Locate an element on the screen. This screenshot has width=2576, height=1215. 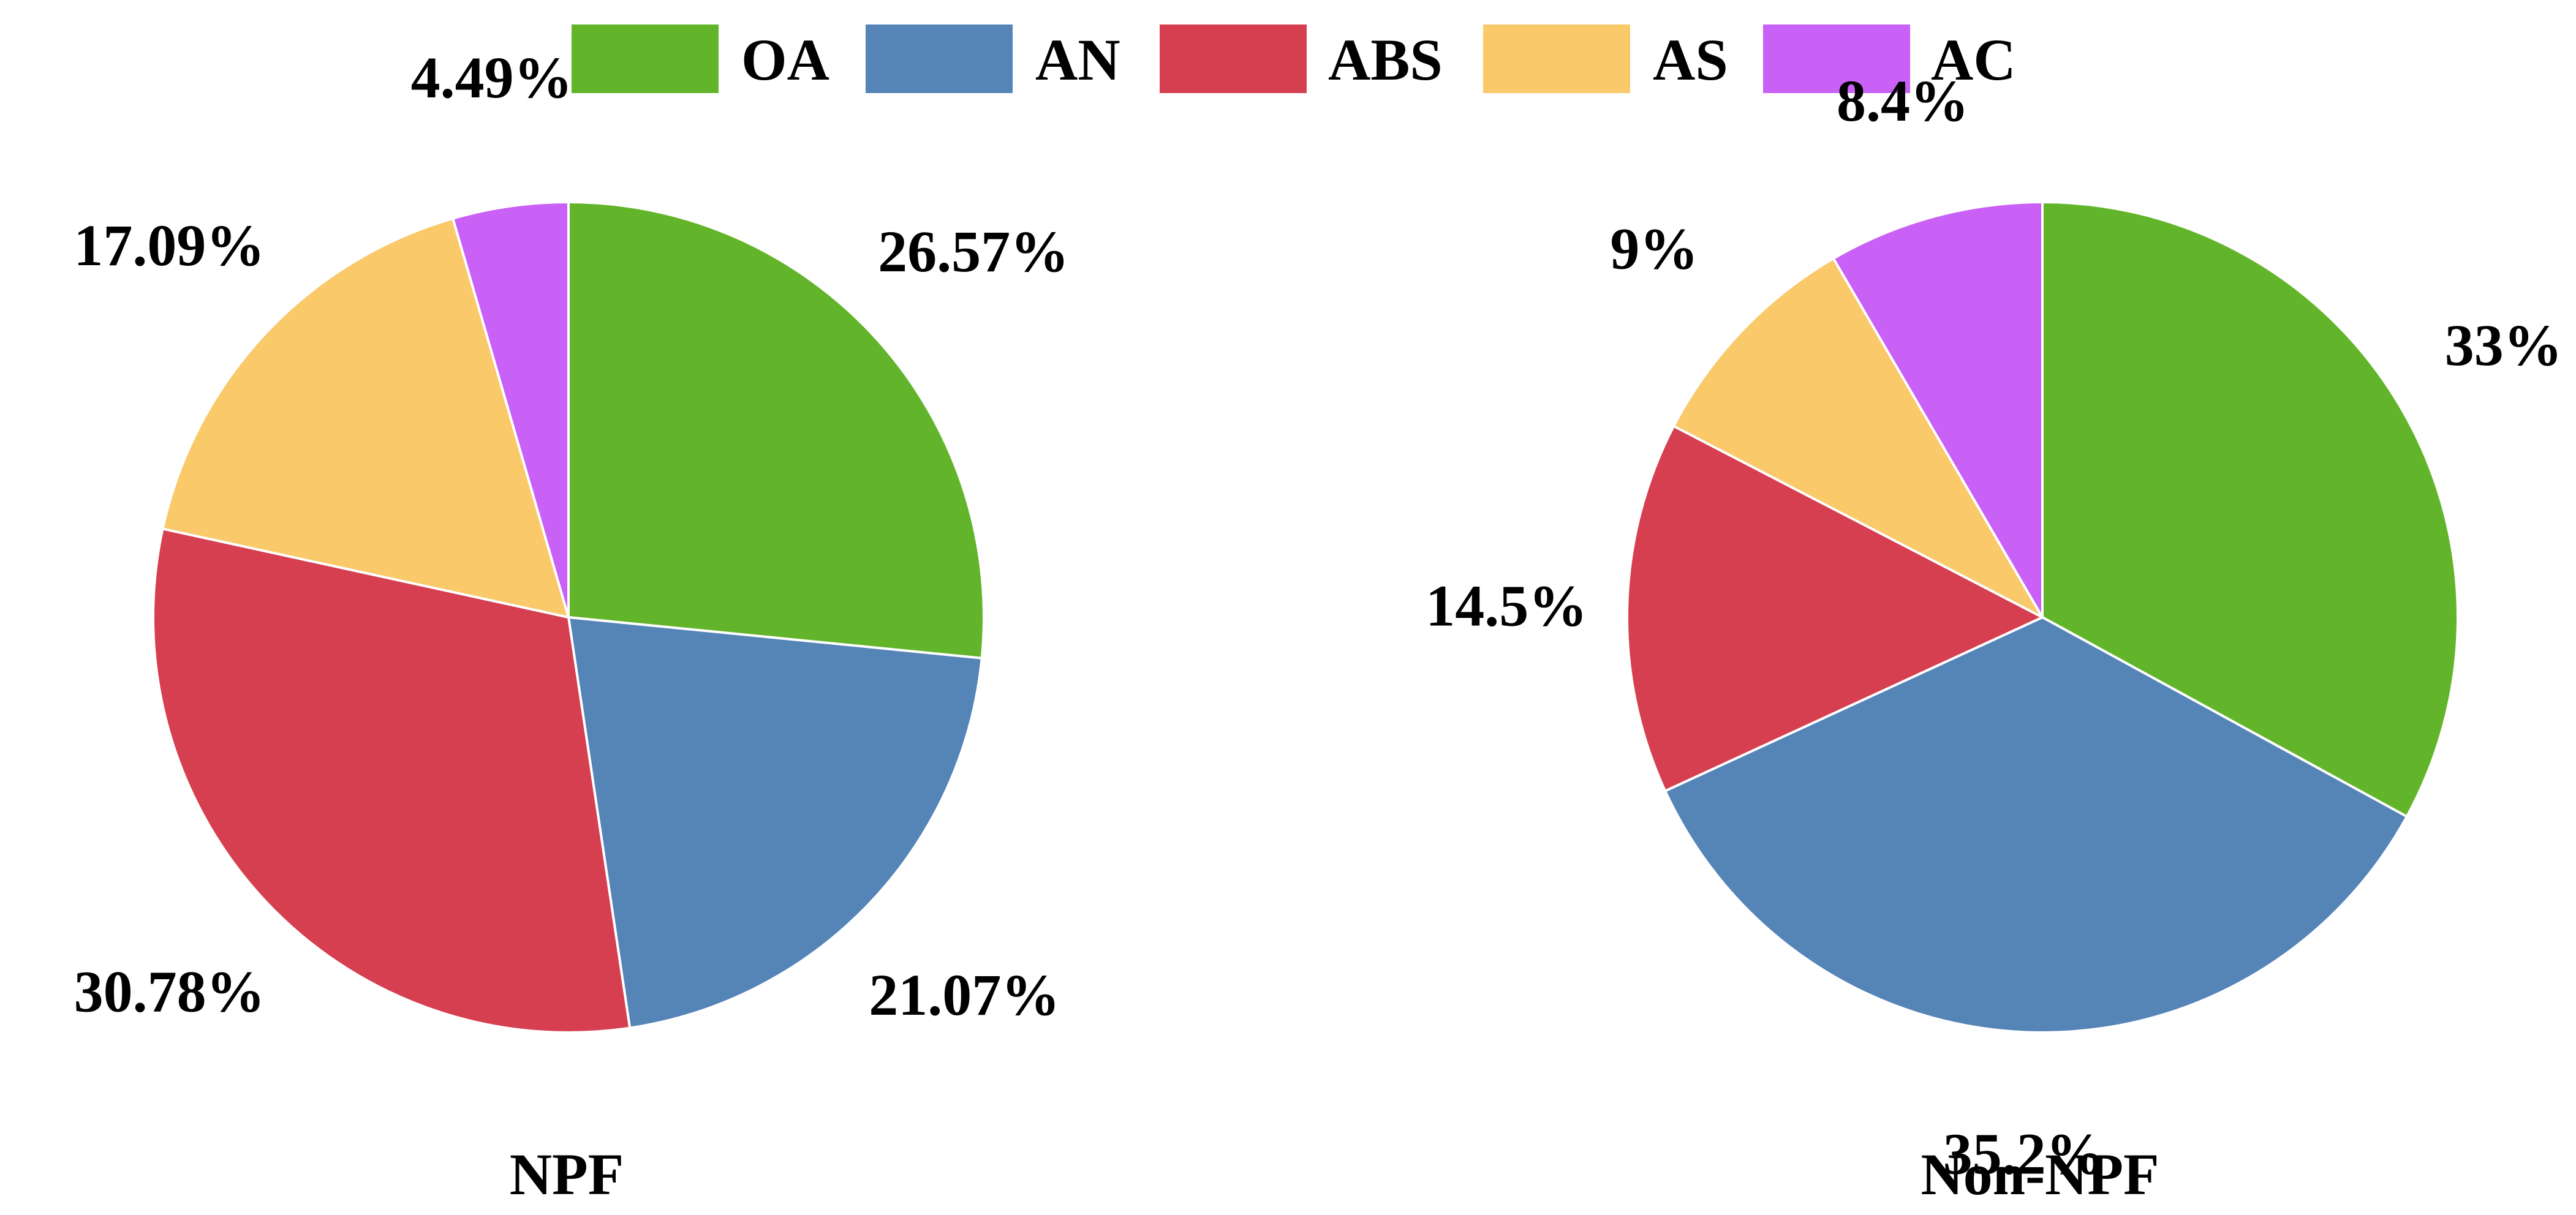
legend-swatch-oa is located at coordinates (645, 58).